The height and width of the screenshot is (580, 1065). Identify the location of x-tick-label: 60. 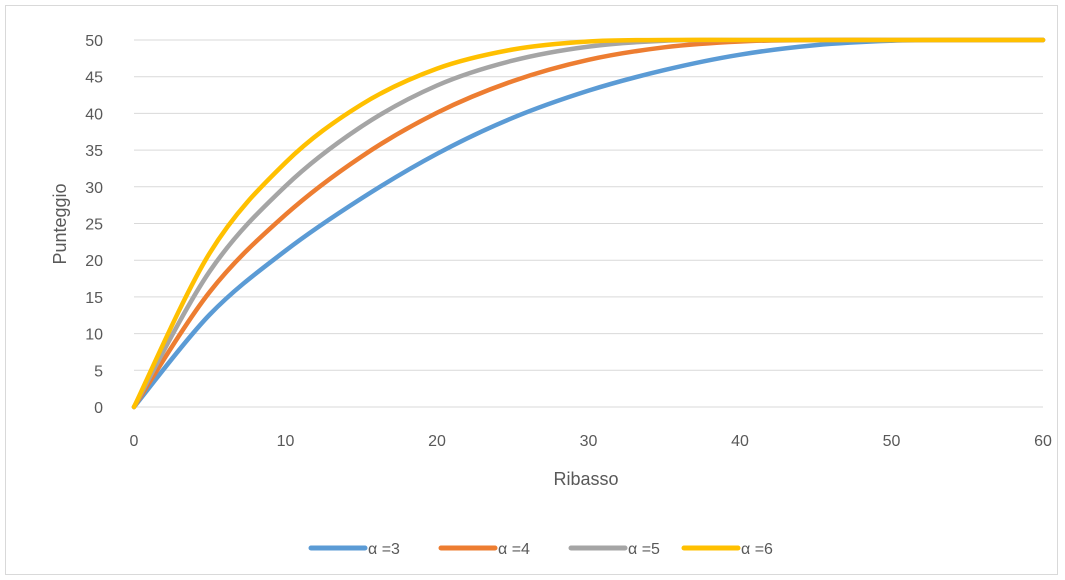
(1043, 441).